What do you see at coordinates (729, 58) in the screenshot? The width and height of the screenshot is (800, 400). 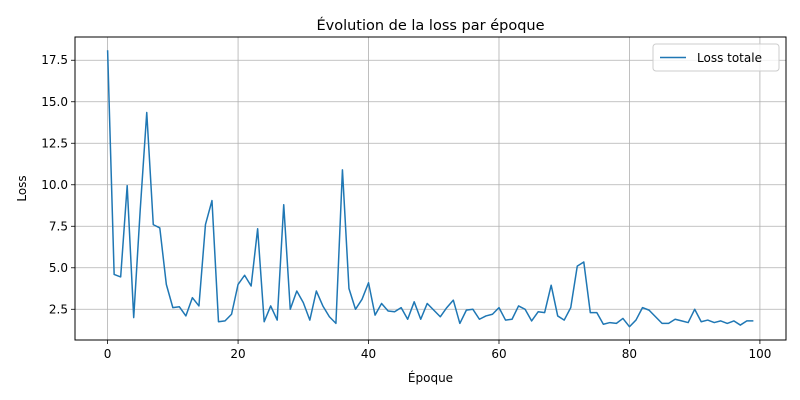 I see `legend-label: Loss totale` at bounding box center [729, 58].